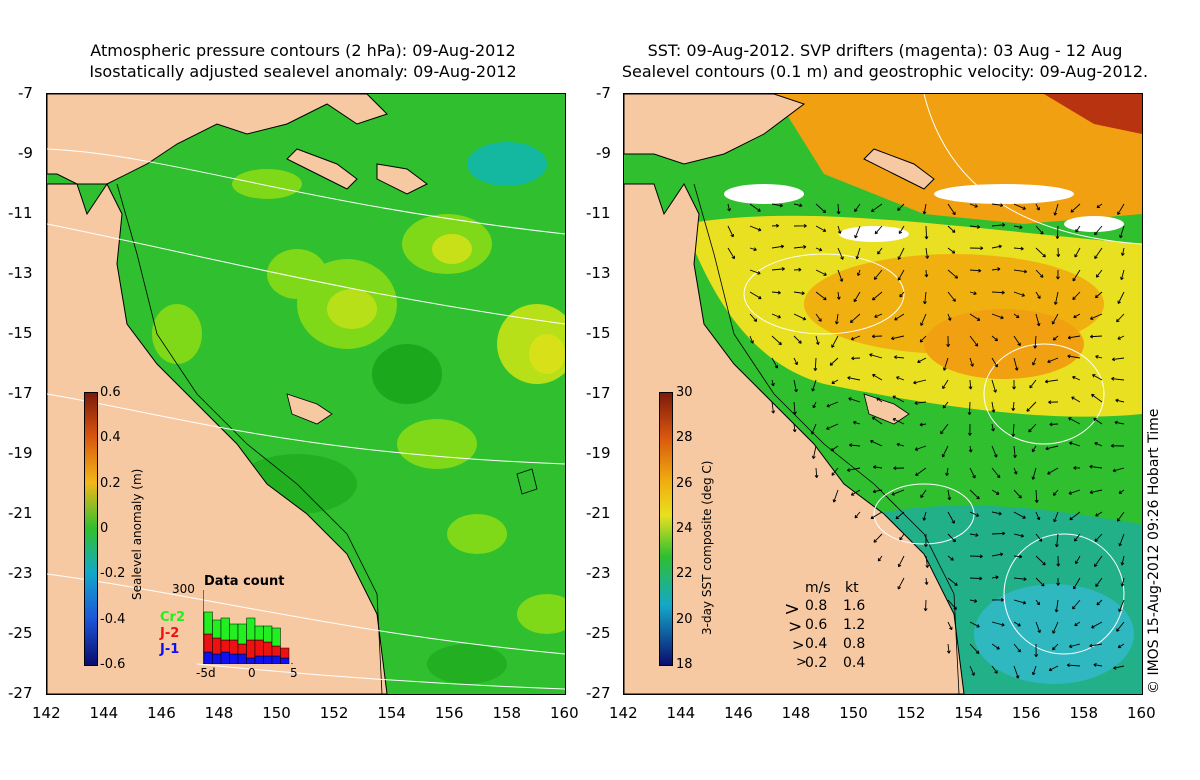 The image size is (1200, 780). I want to click on latitude-tick: -19, so click(20, 453).